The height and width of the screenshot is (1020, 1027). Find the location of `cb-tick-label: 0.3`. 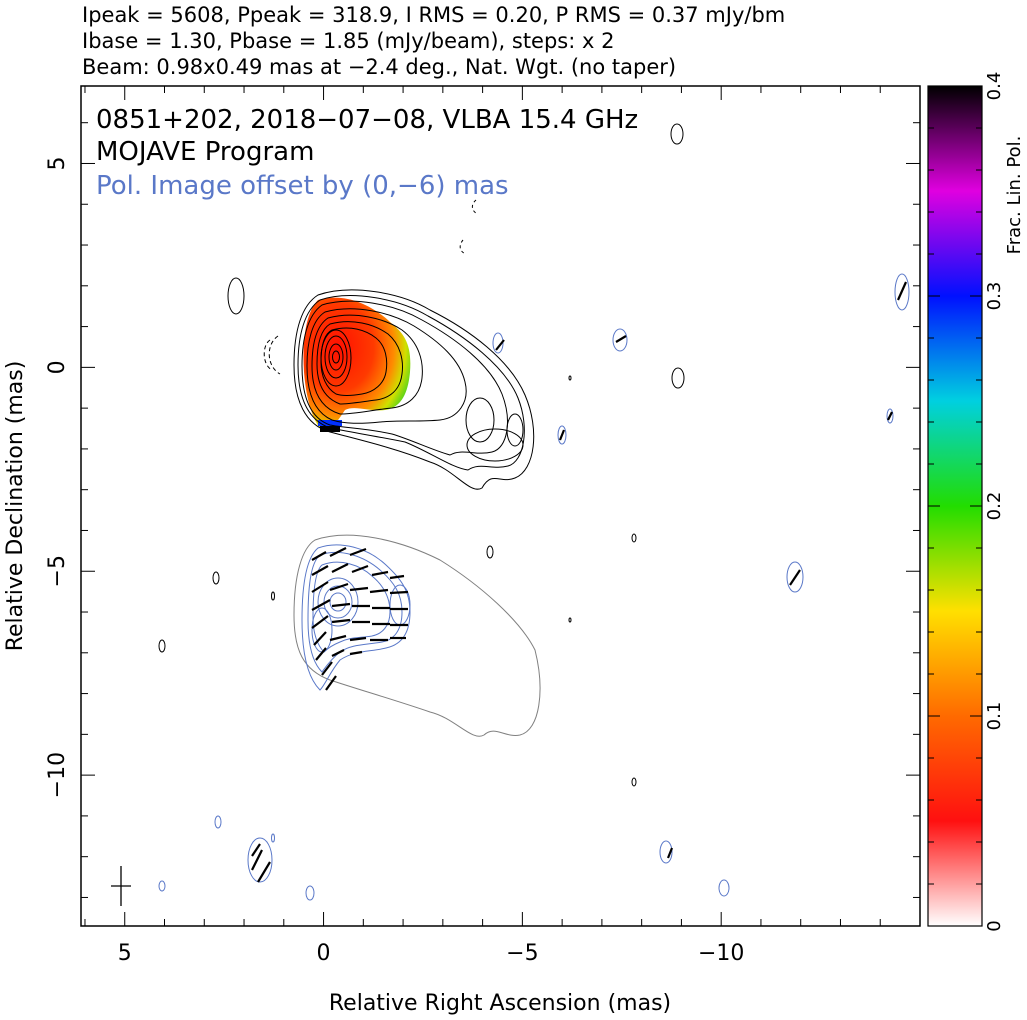

cb-tick-label: 0.3 is located at coordinates (994, 296).